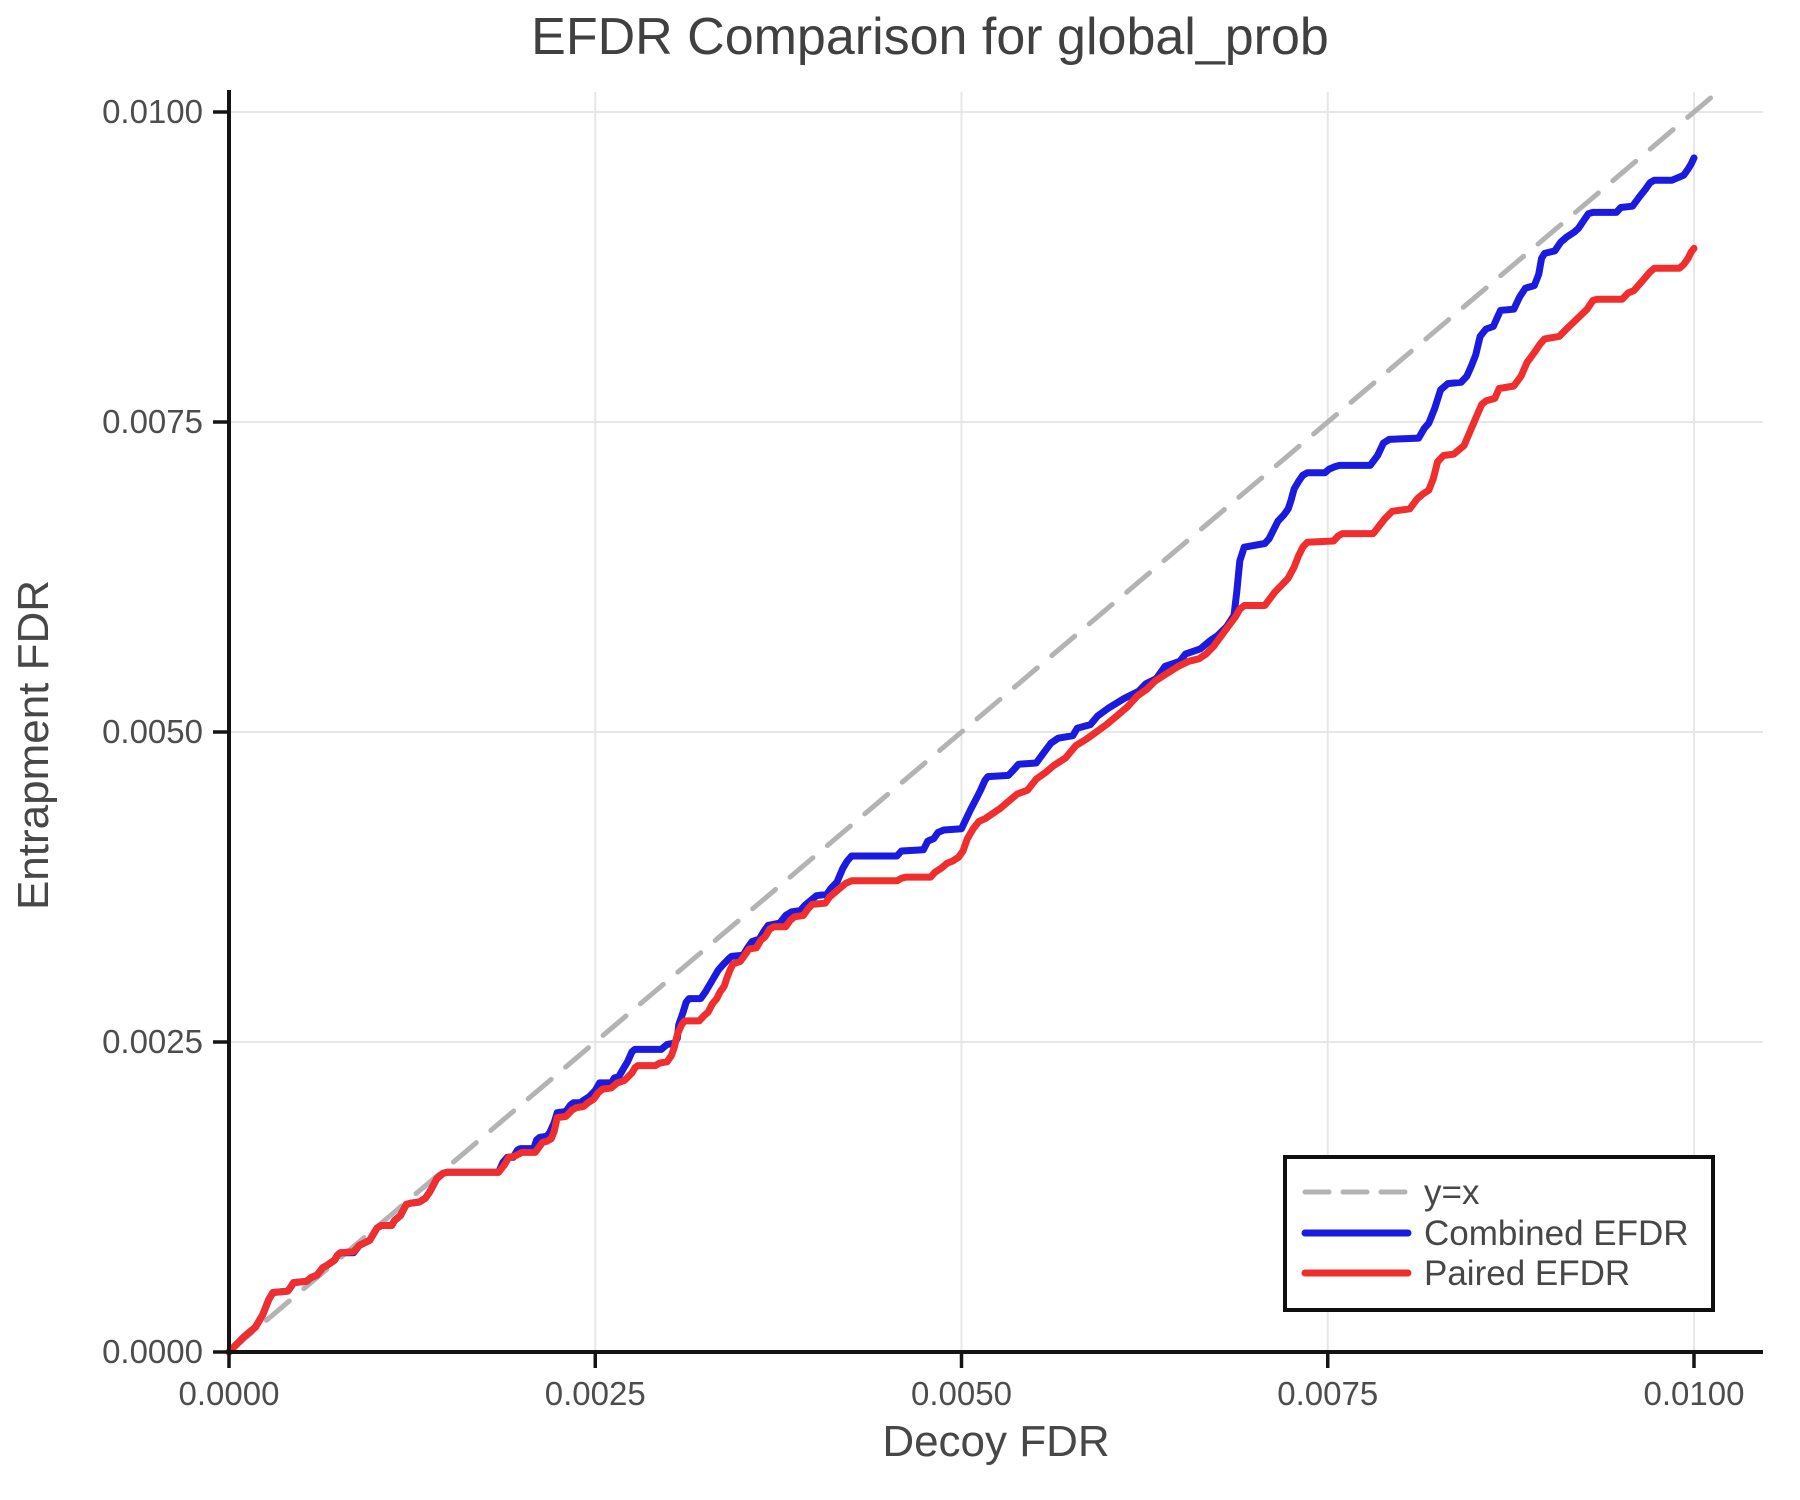 The height and width of the screenshot is (1500, 1800). Describe the element at coordinates (1694, 1393) in the screenshot. I see `x-tick-label: 0.0100` at that location.